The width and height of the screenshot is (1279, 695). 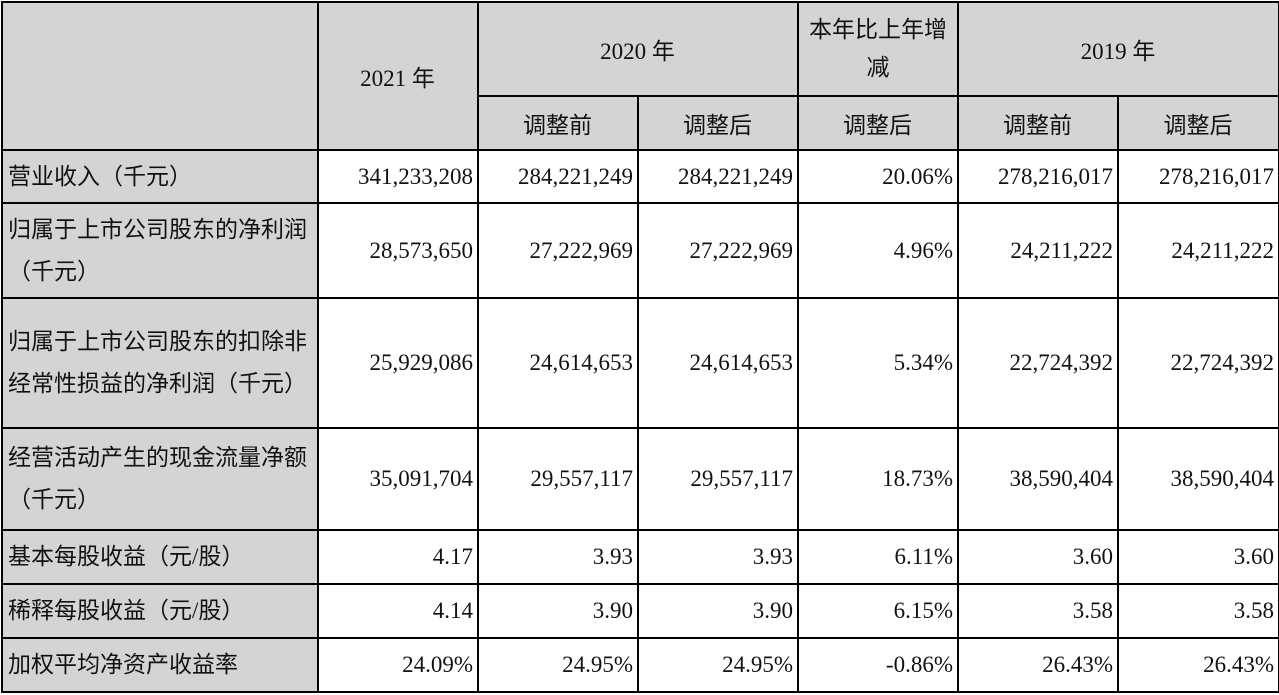 What do you see at coordinates (160, 363) in the screenshot?
I see `row-label: 归属于上市公司股东的扣除非经常性损益的净利润（千元）` at bounding box center [160, 363].